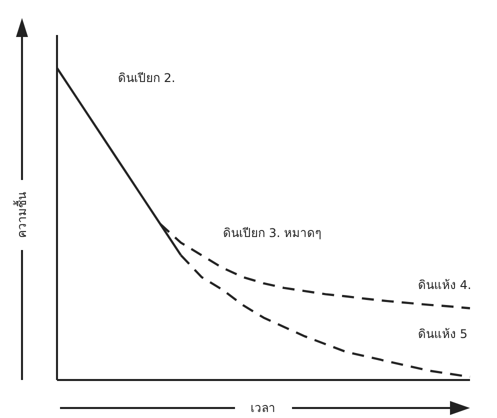 This screenshot has width=497, height=418. Describe the element at coordinates (272, 233) in the screenshot. I see `annotation: ดินเปียก 3. หมาดๆ` at that location.